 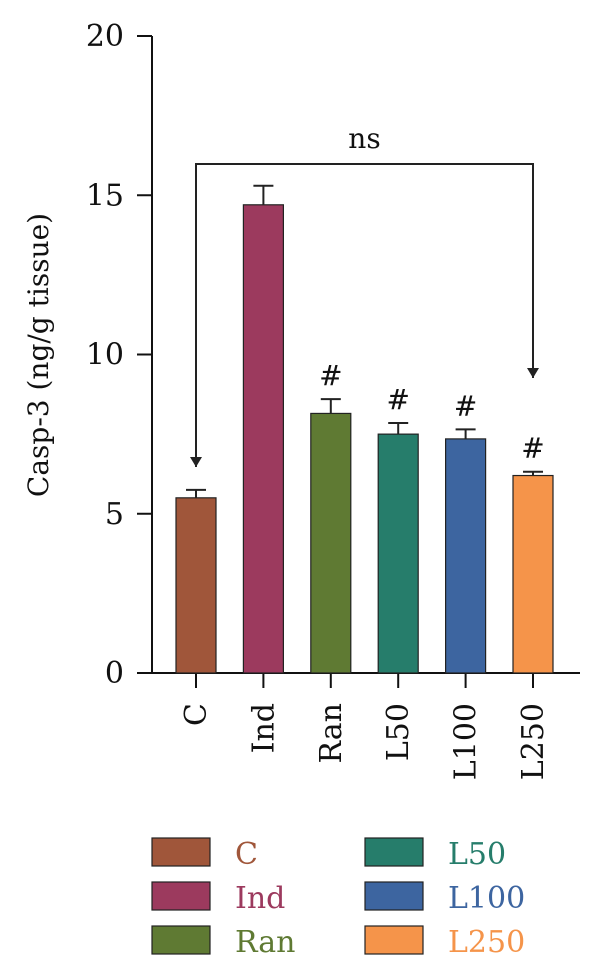 What do you see at coordinates (364, 138) in the screenshot?
I see `comparison-label: ns` at bounding box center [364, 138].